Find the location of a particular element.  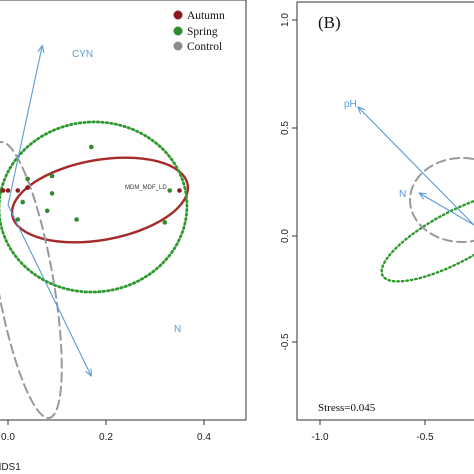

vector-arrow-b-n is located at coordinates (446, 209).